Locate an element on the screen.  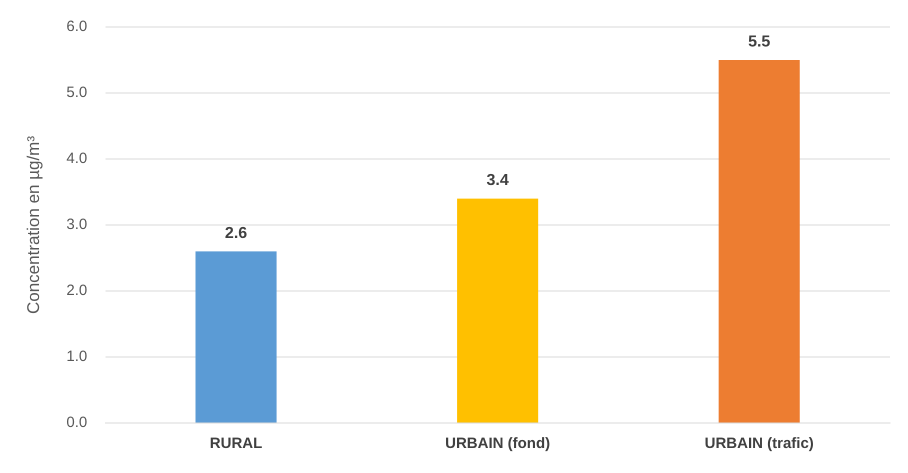
x-tick-label: RURAL is located at coordinates (236, 443).